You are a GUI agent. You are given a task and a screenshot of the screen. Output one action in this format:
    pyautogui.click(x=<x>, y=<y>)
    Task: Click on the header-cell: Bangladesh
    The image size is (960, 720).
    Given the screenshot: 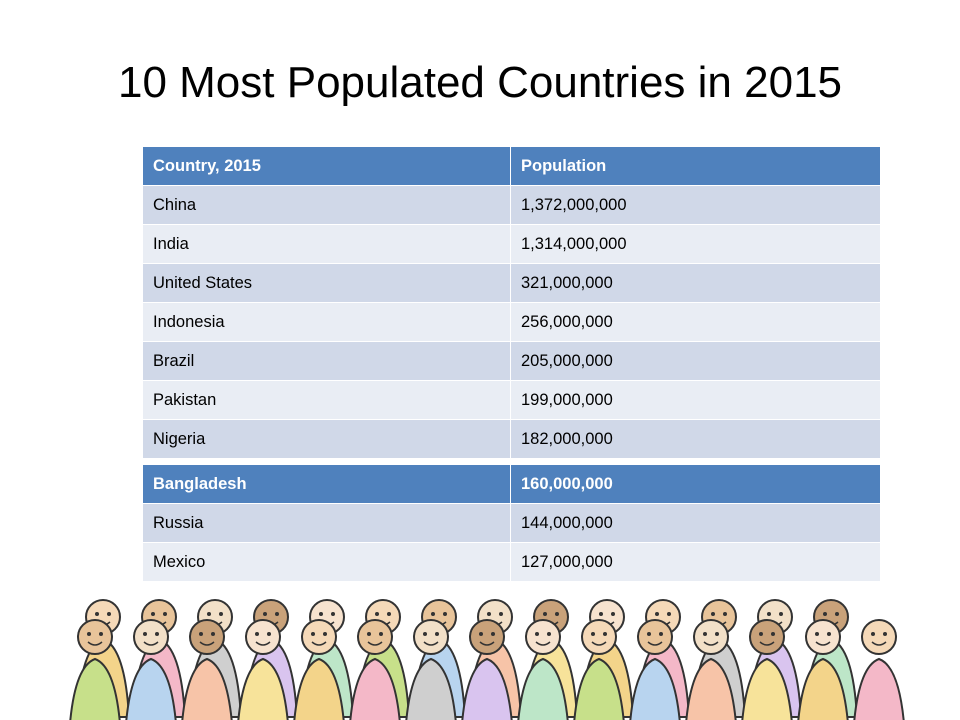 What is the action you would take?
    pyautogui.click(x=327, y=484)
    